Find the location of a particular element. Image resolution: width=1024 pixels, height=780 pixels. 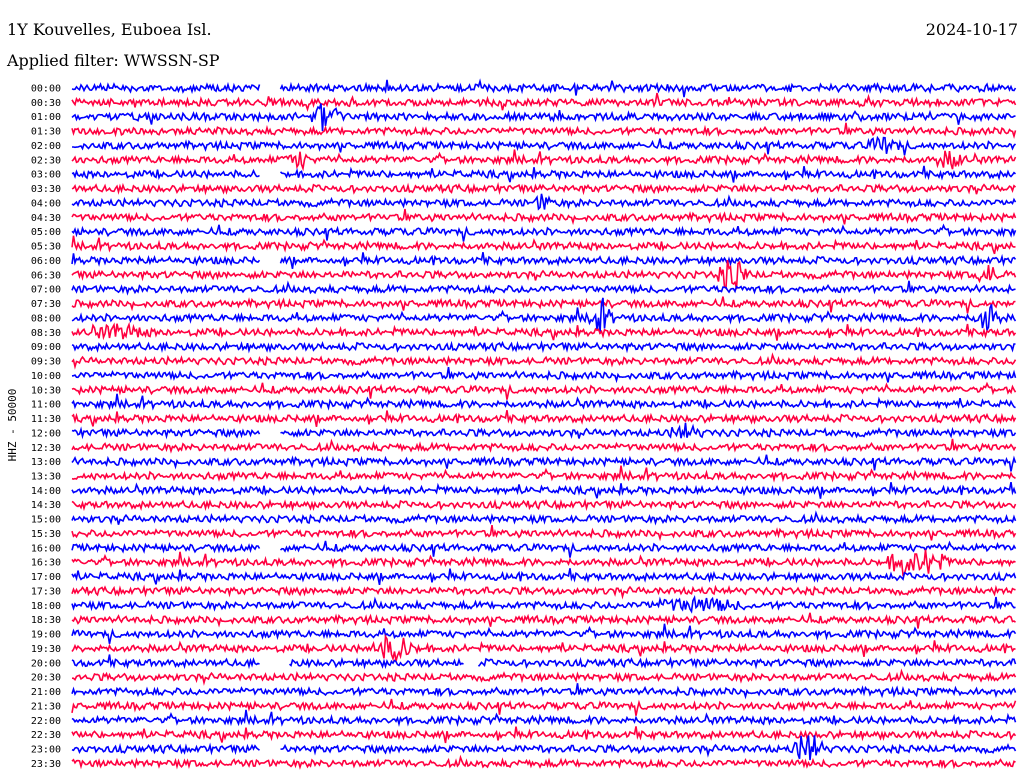

row-time-label: 14:00 is located at coordinates (46, 491).